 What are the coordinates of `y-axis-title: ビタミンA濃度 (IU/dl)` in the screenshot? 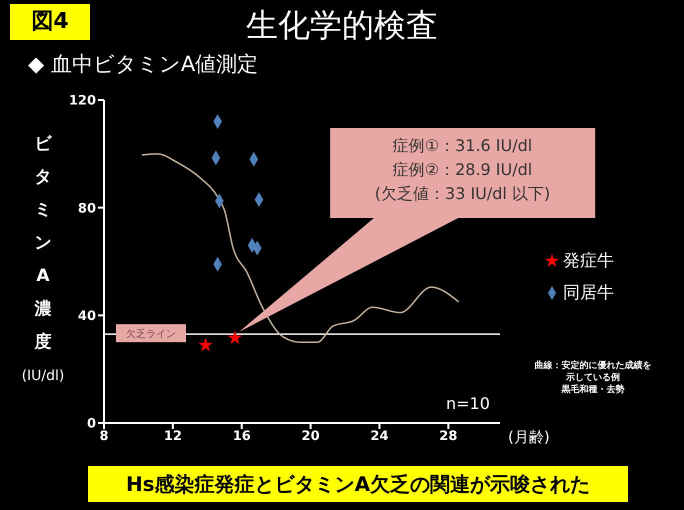 It's located at (43, 258).